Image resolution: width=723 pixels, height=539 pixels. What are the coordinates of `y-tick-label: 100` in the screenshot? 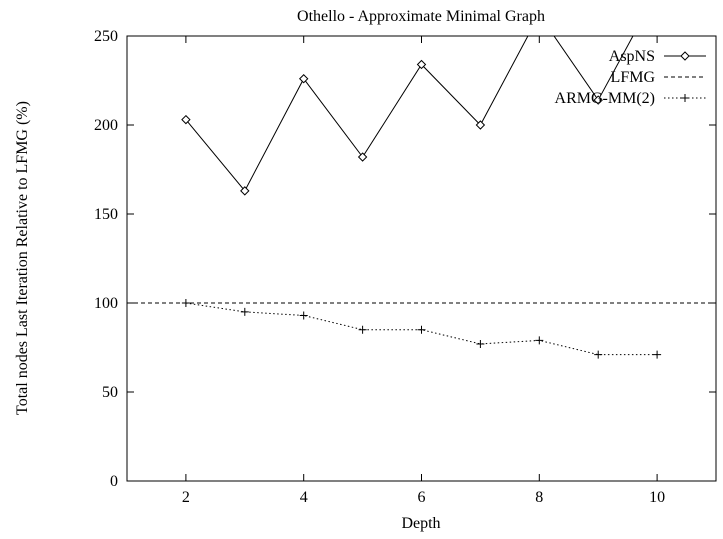 It's located at (106, 303).